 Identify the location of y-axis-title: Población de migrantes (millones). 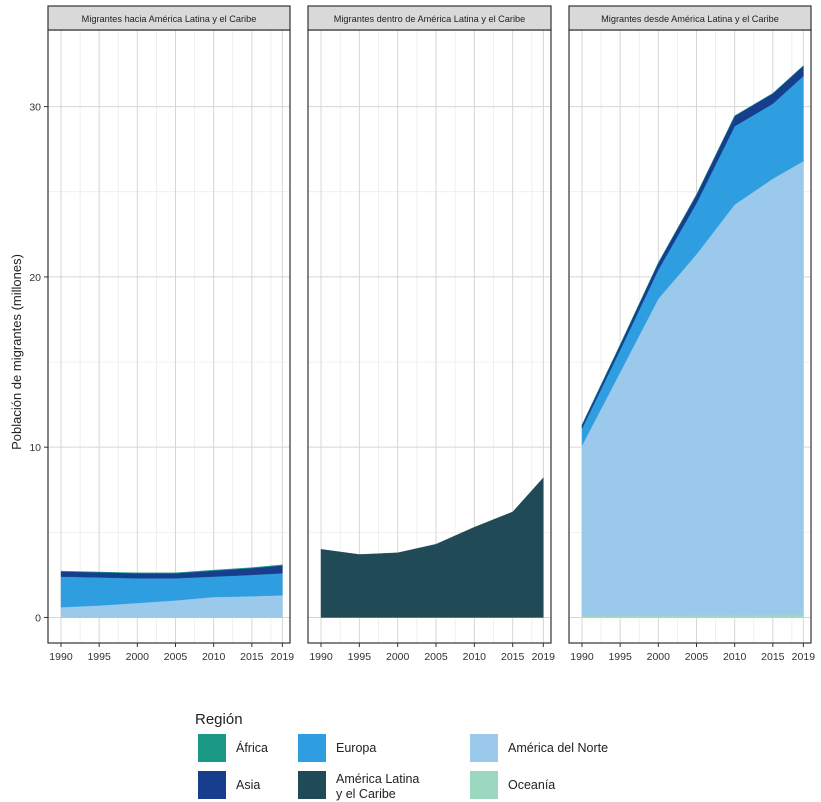
(16, 352).